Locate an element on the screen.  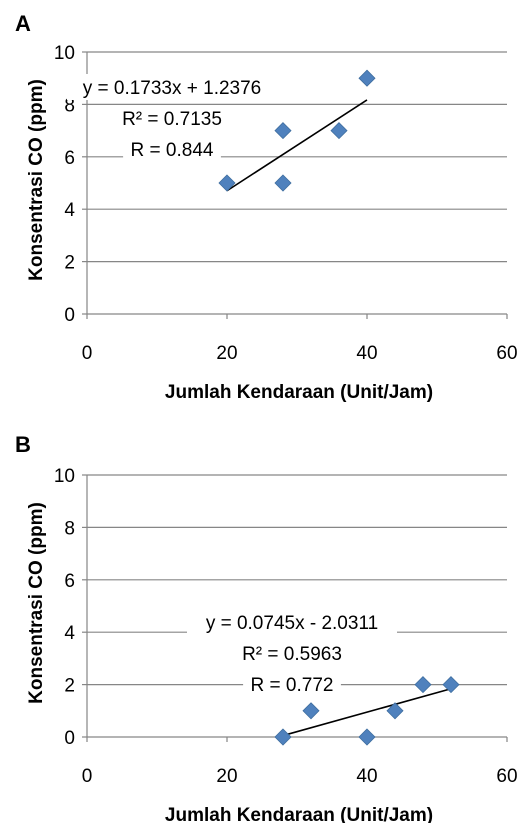
regression-annotation-line: R² = 0.5963 is located at coordinates (292, 654).